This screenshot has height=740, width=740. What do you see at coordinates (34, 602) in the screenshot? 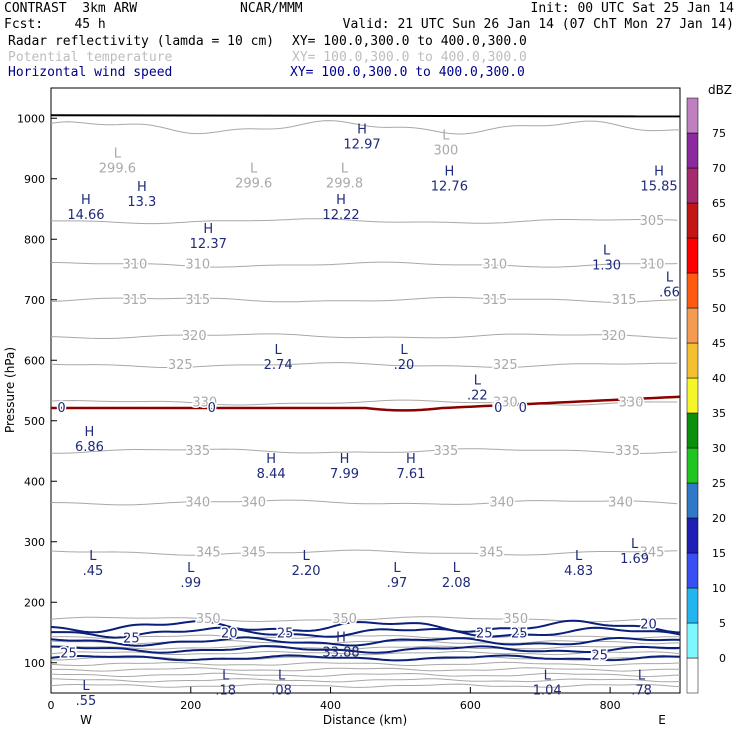
I see `y-tick-label: 200` at bounding box center [34, 602].